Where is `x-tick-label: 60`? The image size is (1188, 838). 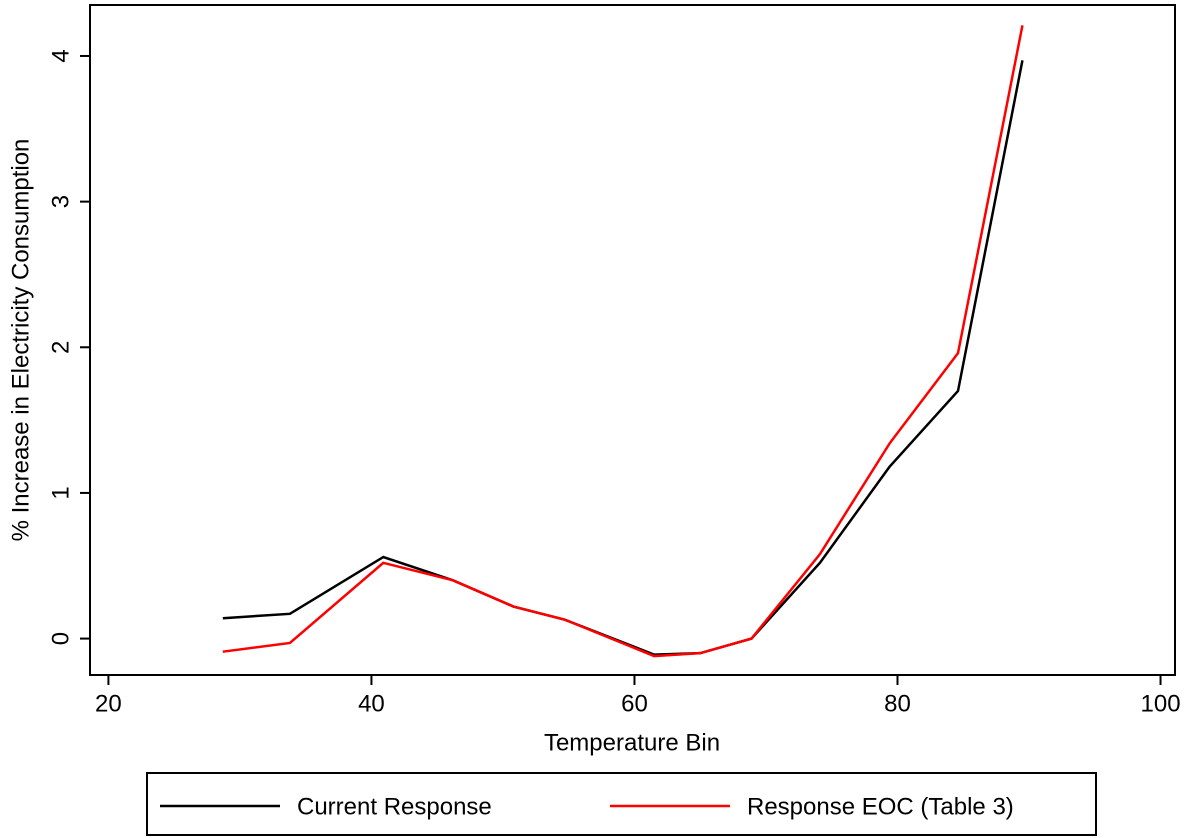 x-tick-label: 60 is located at coordinates (634, 703).